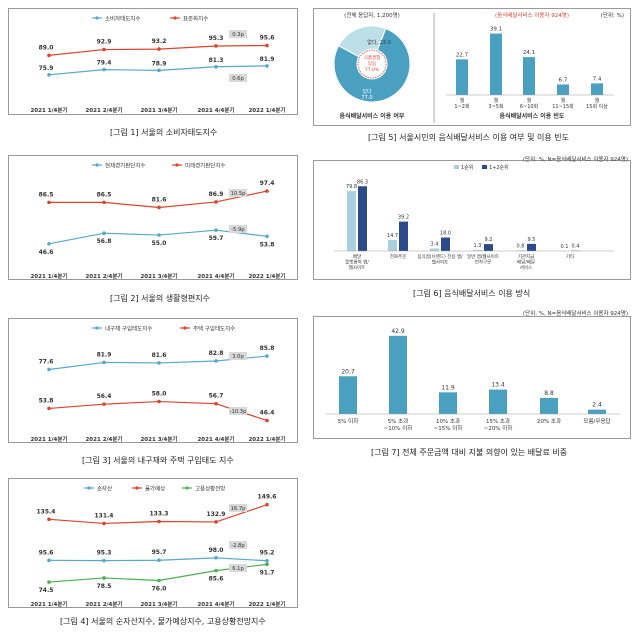 This screenshot has height=634, width=640. Describe the element at coordinates (46, 361) in the screenshot. I see `data-label: 77.6` at that location.